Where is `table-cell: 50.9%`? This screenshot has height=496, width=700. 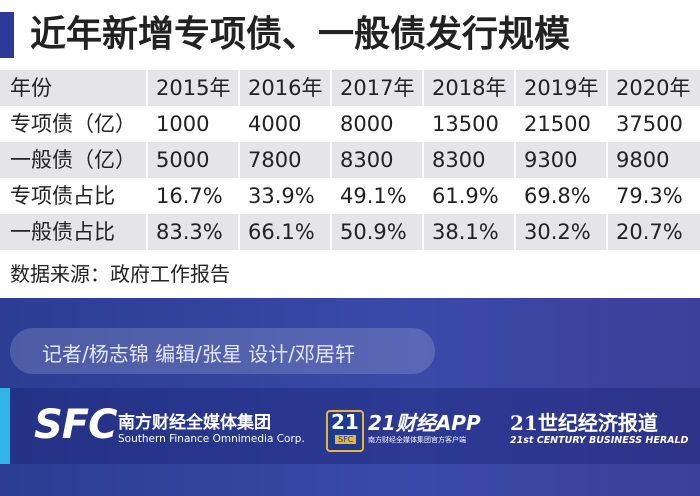
table-cell: 50.9% is located at coordinates (378, 232).